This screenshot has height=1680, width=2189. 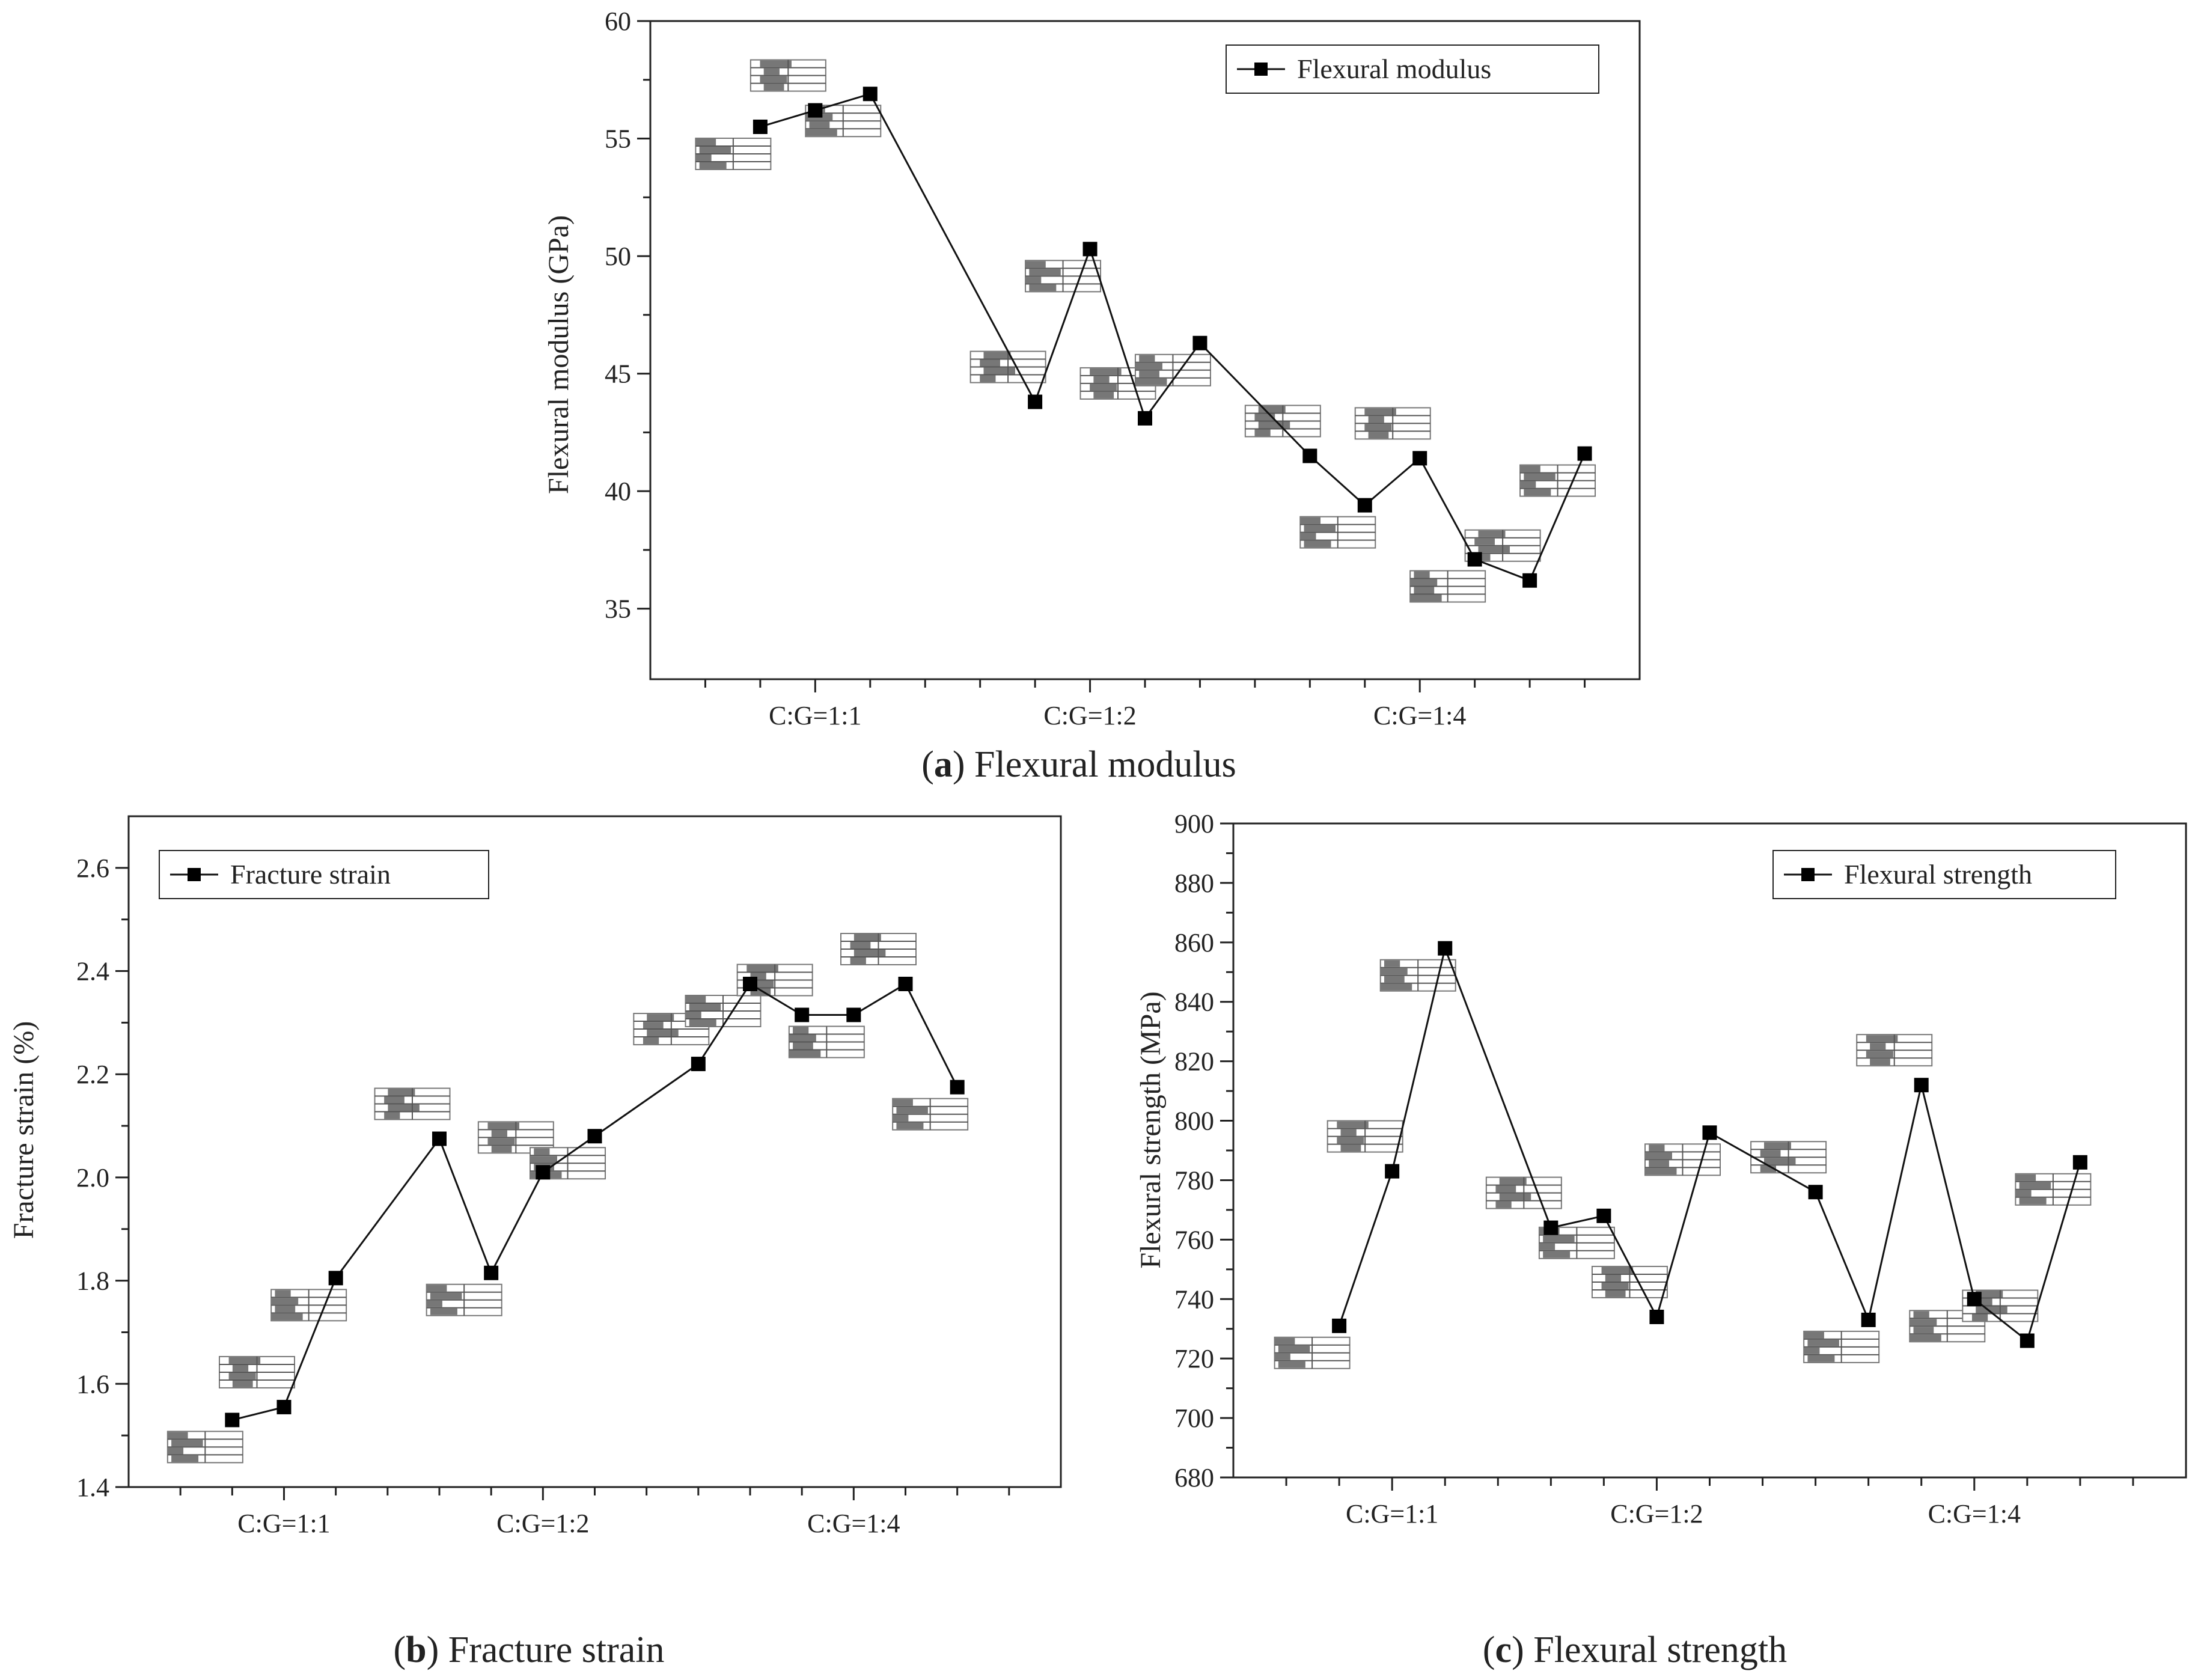 What do you see at coordinates (1392, 1514) in the screenshot?
I see `x-category-label: C:G=1:1` at bounding box center [1392, 1514].